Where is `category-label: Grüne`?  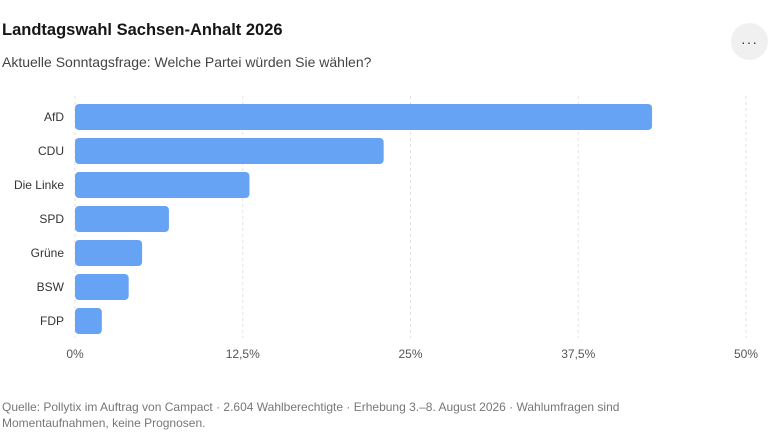 category-label: Grüne is located at coordinates (48, 253).